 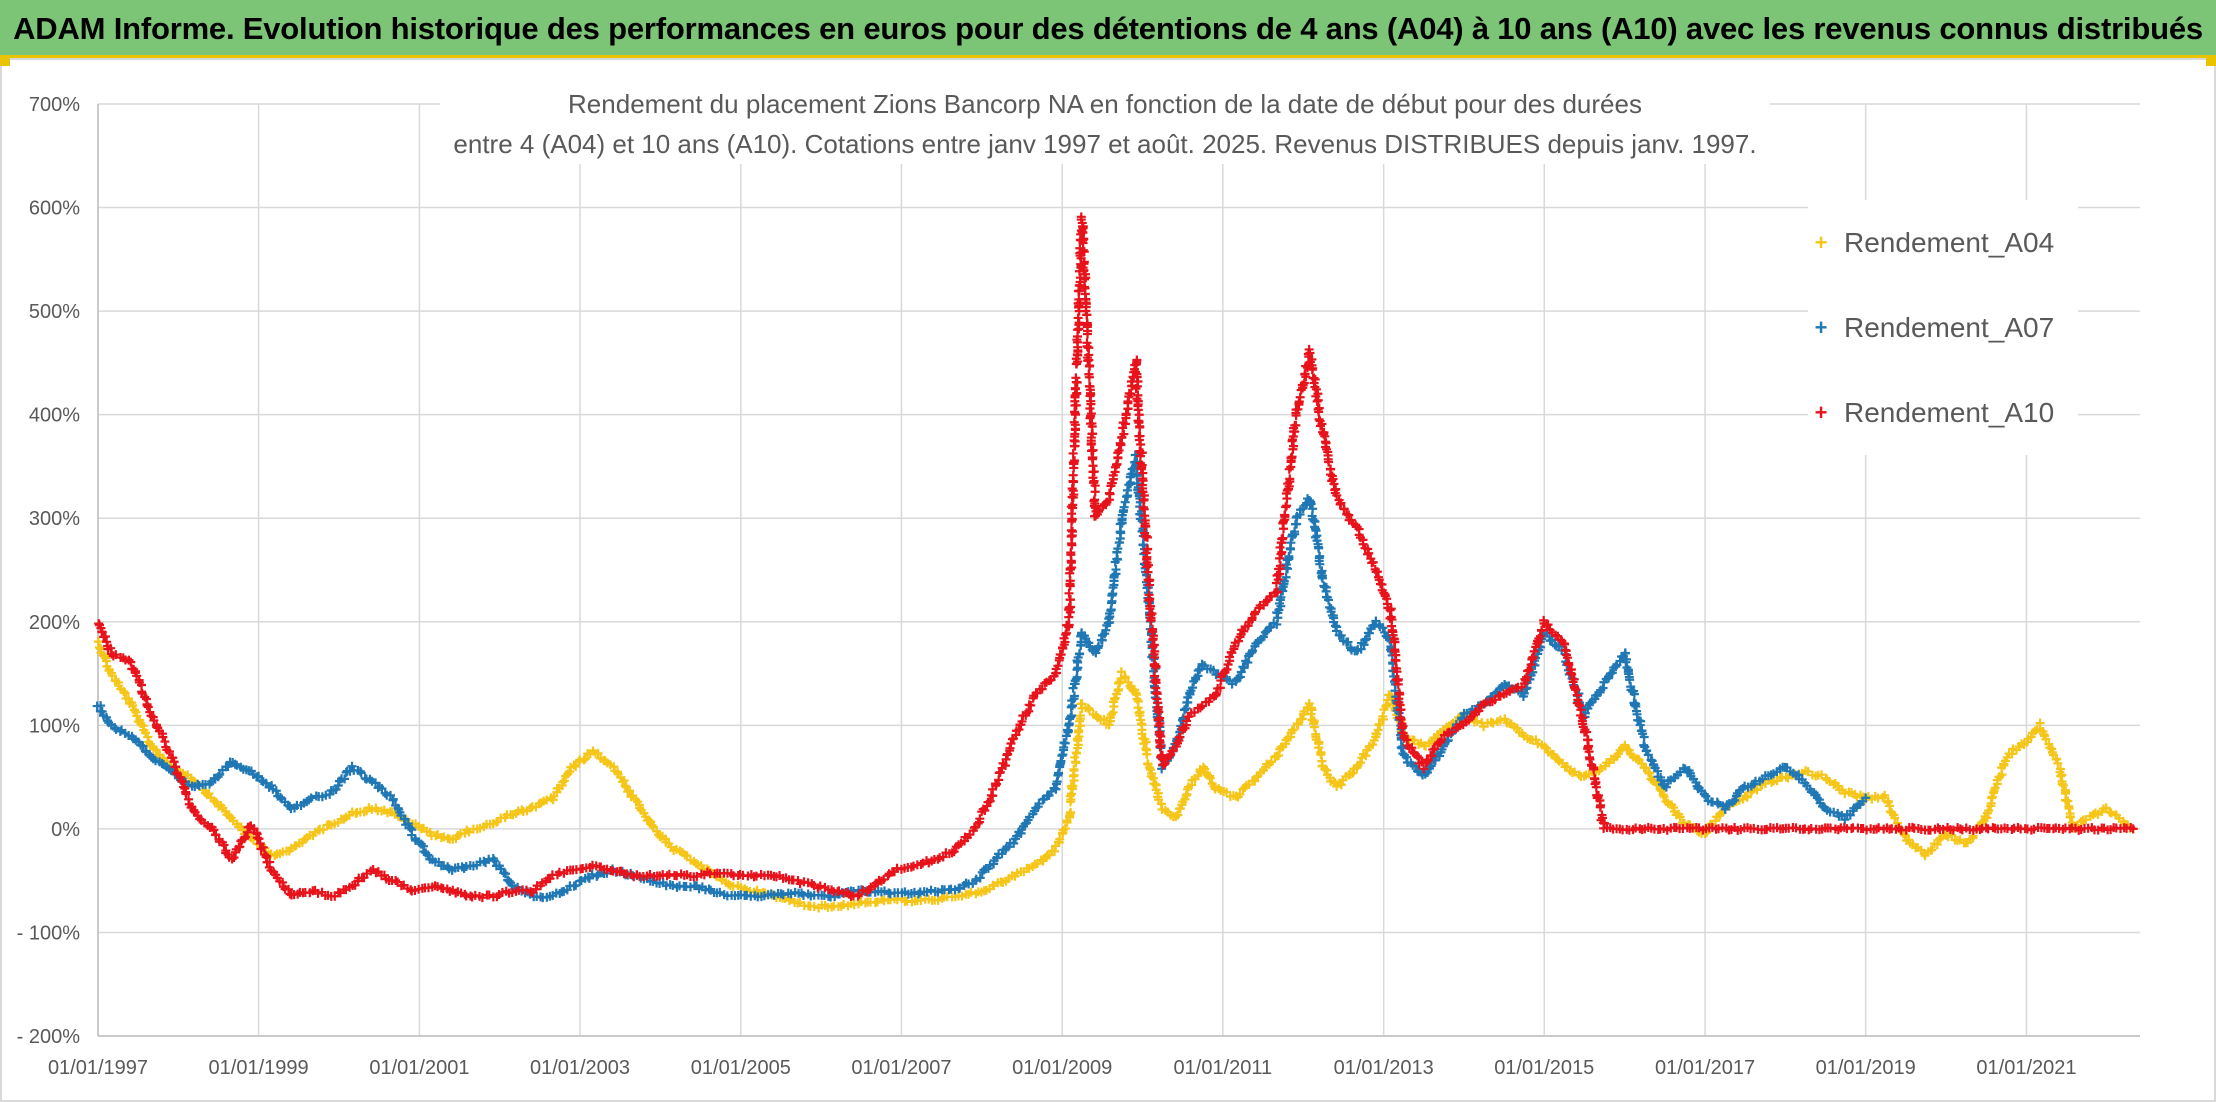 I want to click on corner-marker-left, so click(x=5, y=61).